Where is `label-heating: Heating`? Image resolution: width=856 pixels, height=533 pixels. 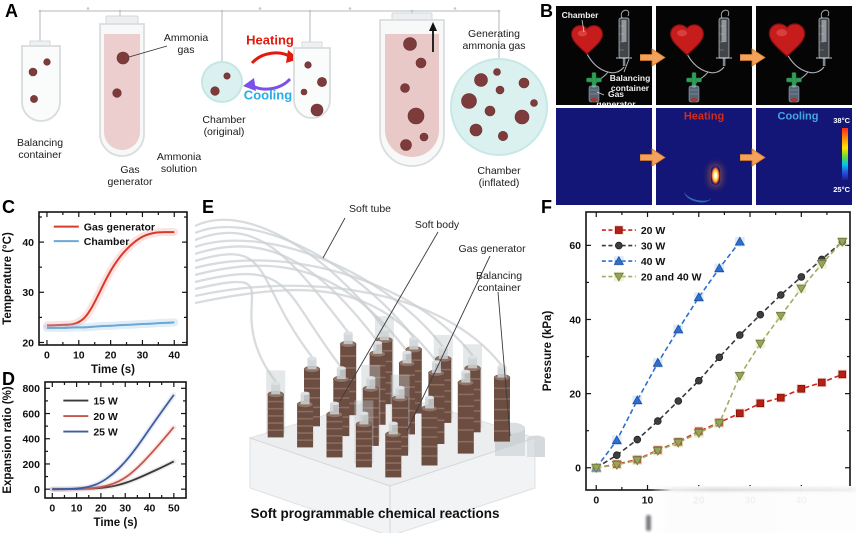
label-heating: Heating is located at coordinates (270, 40).